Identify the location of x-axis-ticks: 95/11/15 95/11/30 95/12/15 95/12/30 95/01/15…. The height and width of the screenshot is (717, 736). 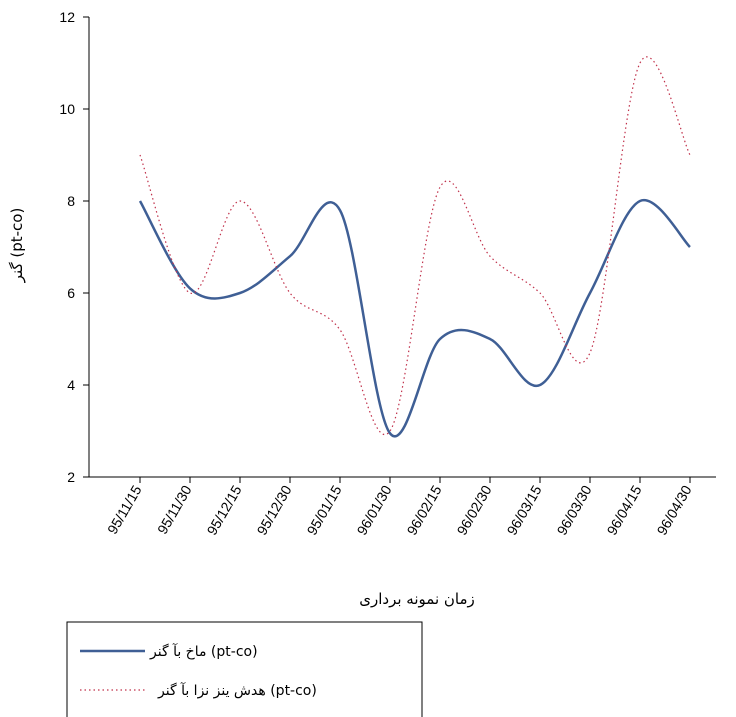
(399, 507).